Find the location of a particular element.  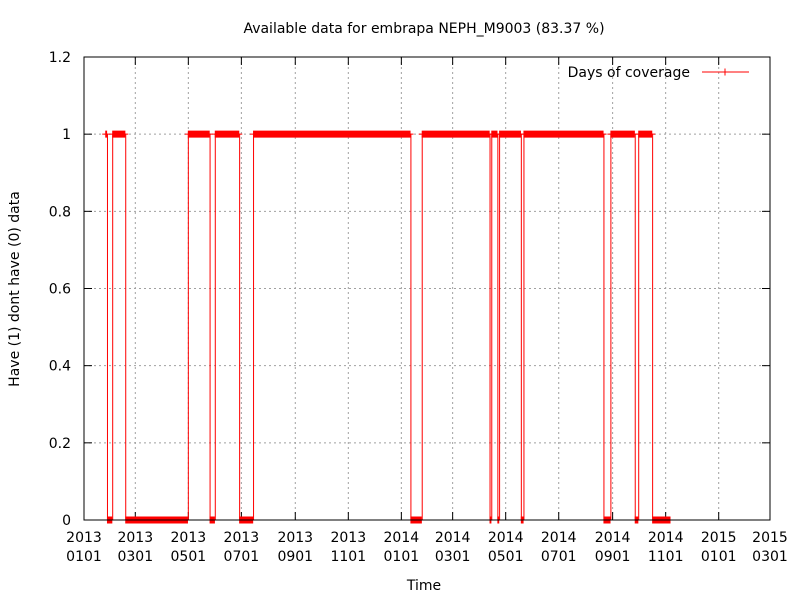

legend-label: Days of coverage is located at coordinates (629, 73).